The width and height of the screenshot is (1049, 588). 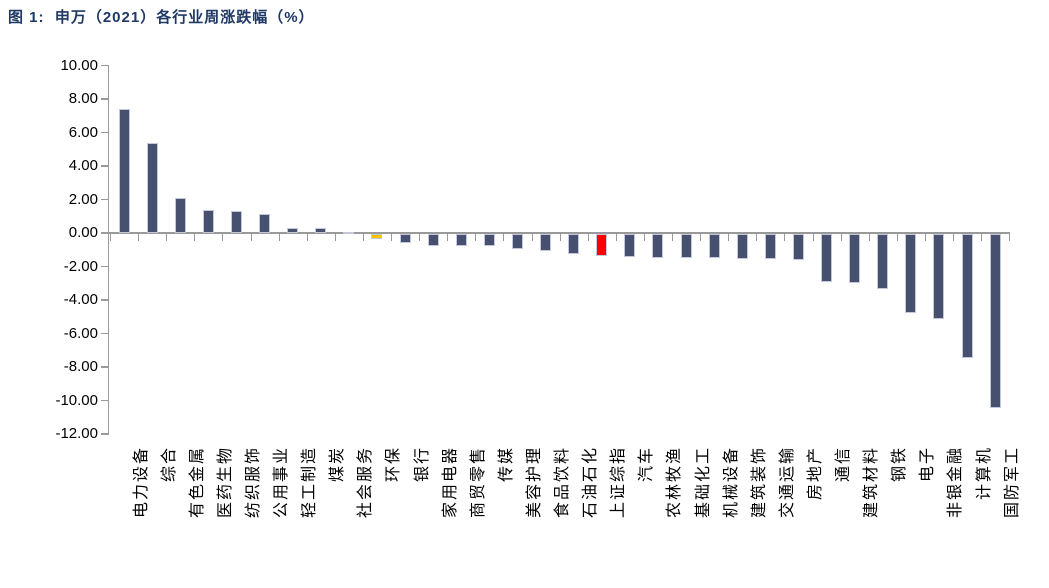 I want to click on x-axis-label: 传媒, so click(x=506, y=464).